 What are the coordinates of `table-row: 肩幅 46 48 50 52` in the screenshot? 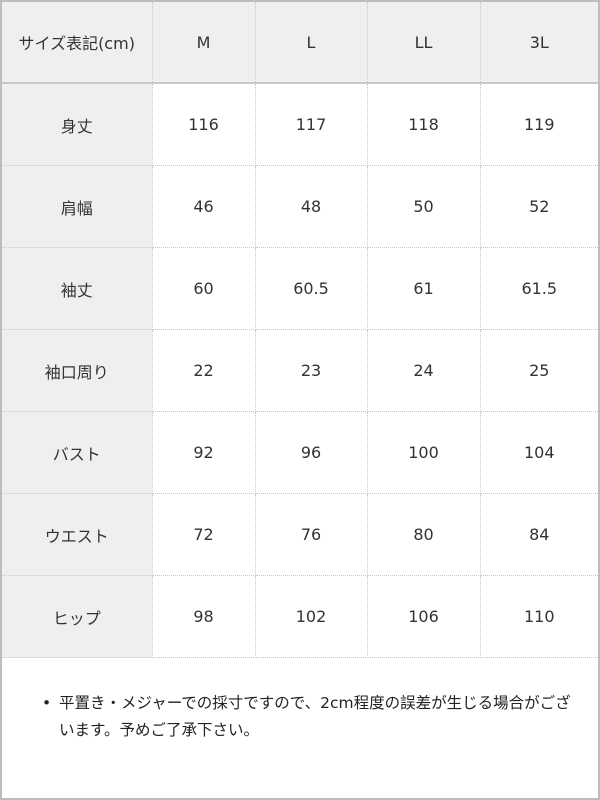 It's located at (300, 206).